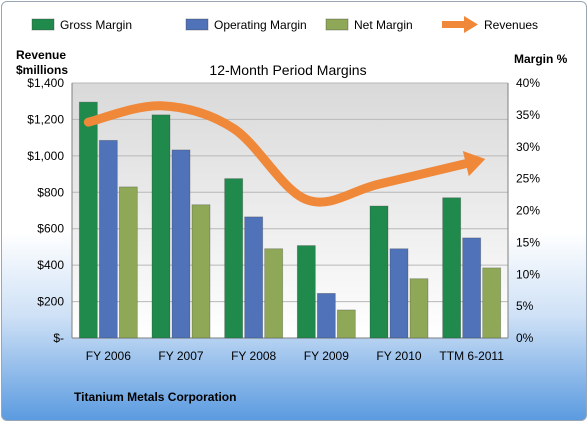 The image size is (588, 422). What do you see at coordinates (528, 211) in the screenshot?
I see `right-tick-label: 20%` at bounding box center [528, 211].